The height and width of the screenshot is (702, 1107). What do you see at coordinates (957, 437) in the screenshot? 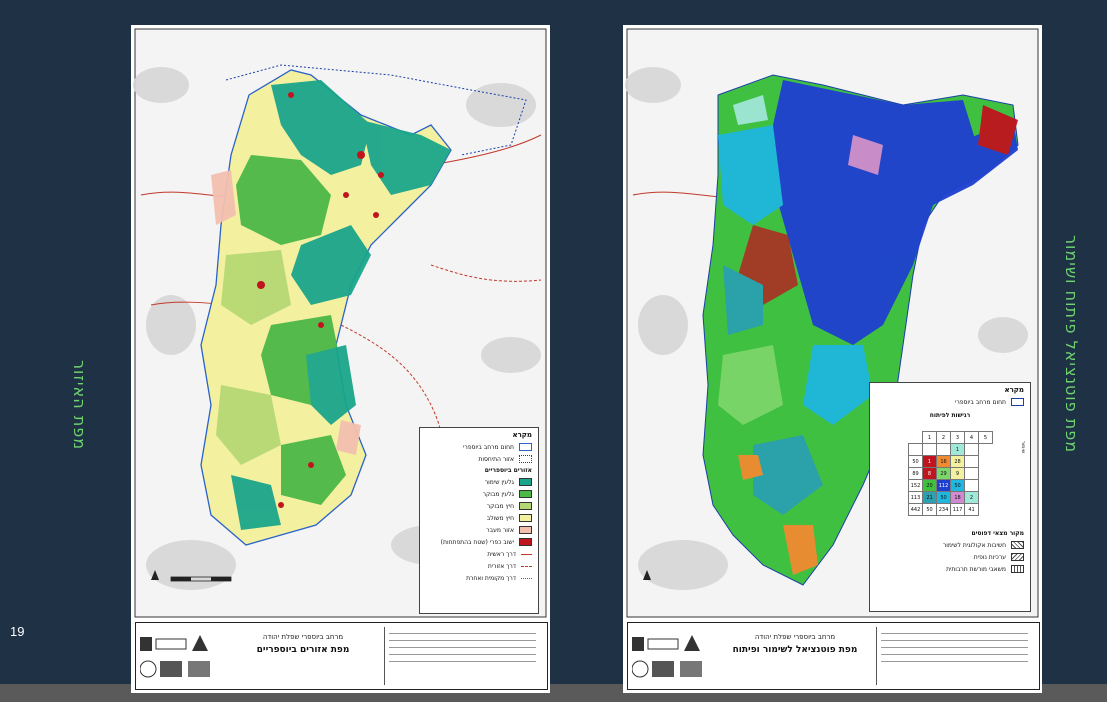
I see `matrix-col-header: 3` at bounding box center [957, 437].